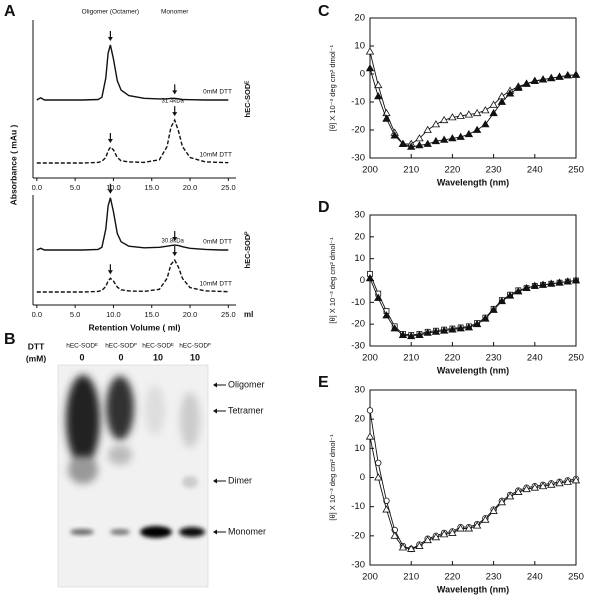 The image size is (590, 607). Describe the element at coordinates (240, 480) in the screenshot. I see `band-label: Dimer` at that location.